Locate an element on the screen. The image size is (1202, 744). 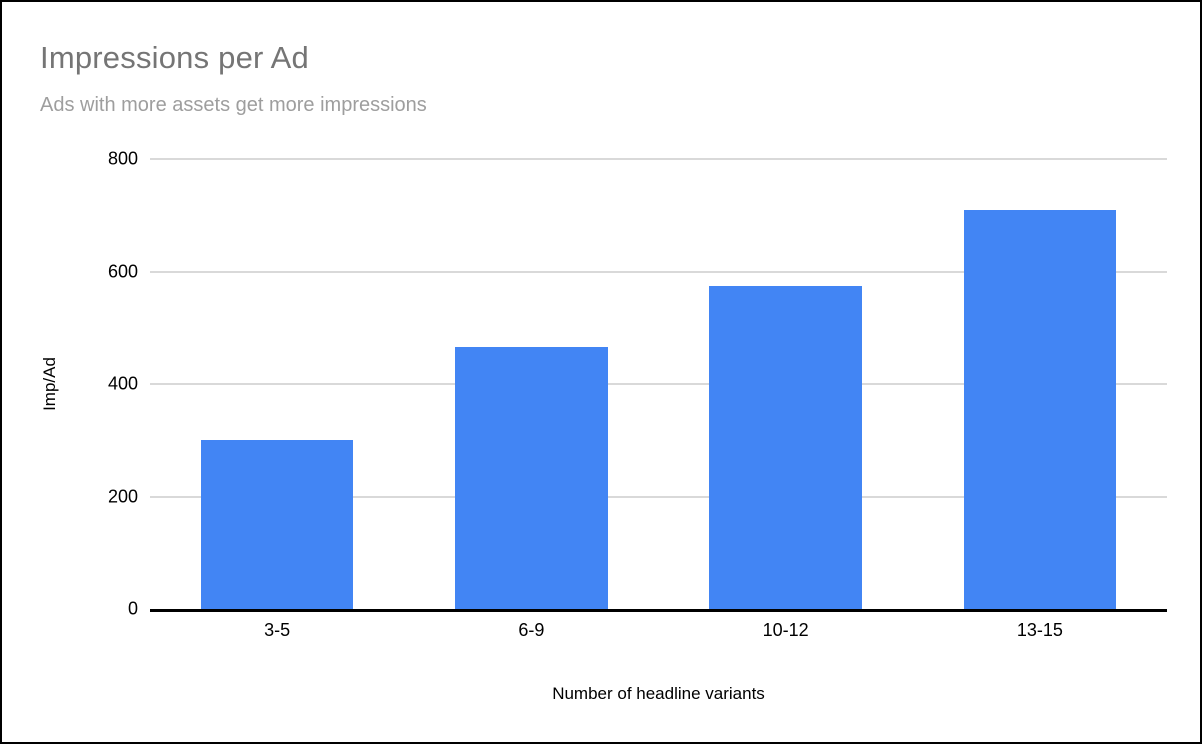
chart-title: Impressions per Ad is located at coordinates (174, 57).